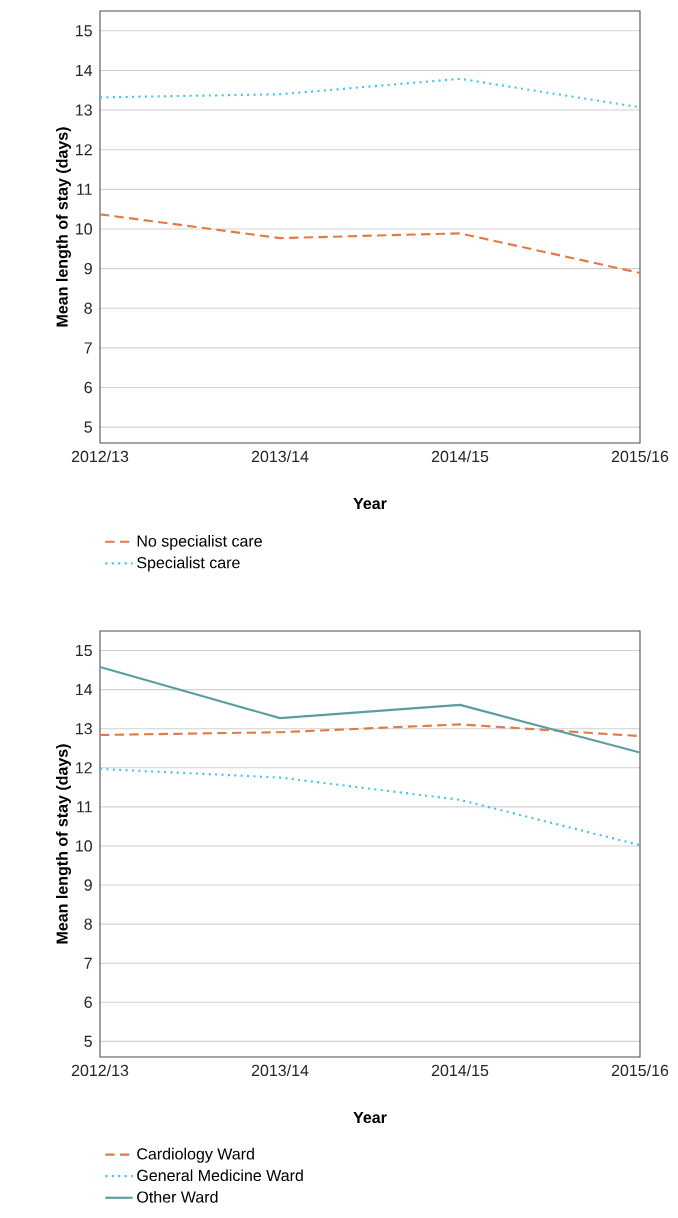  What do you see at coordinates (188, 564) in the screenshot?
I see `legend-label: Specialist care` at bounding box center [188, 564].